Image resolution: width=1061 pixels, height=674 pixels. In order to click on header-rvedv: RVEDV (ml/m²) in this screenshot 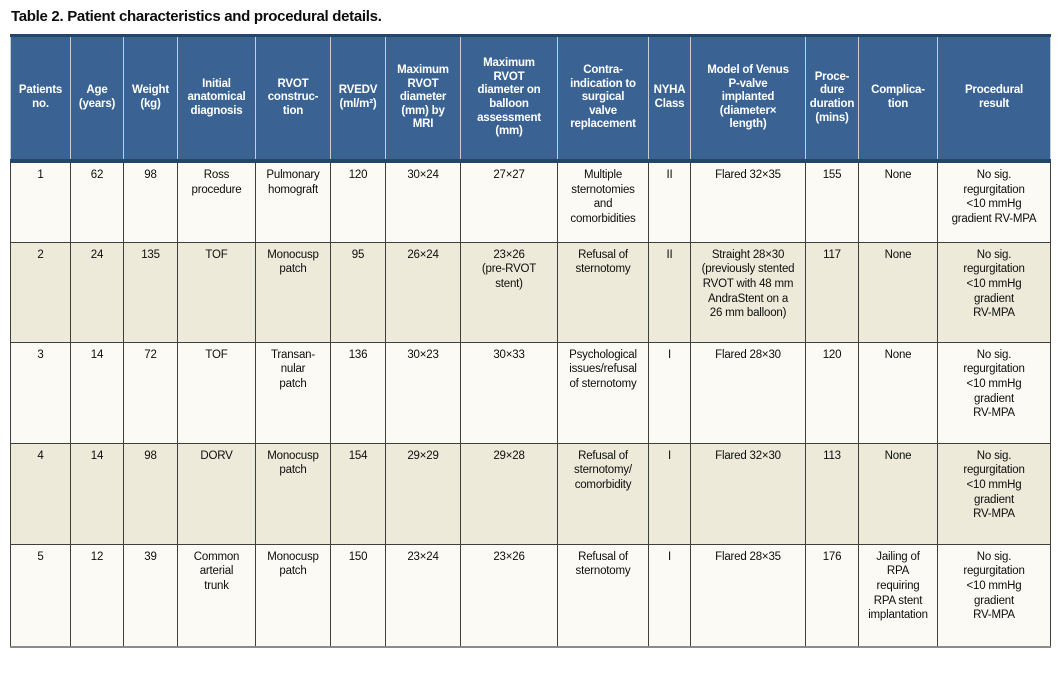, I will do `click(358, 98)`.